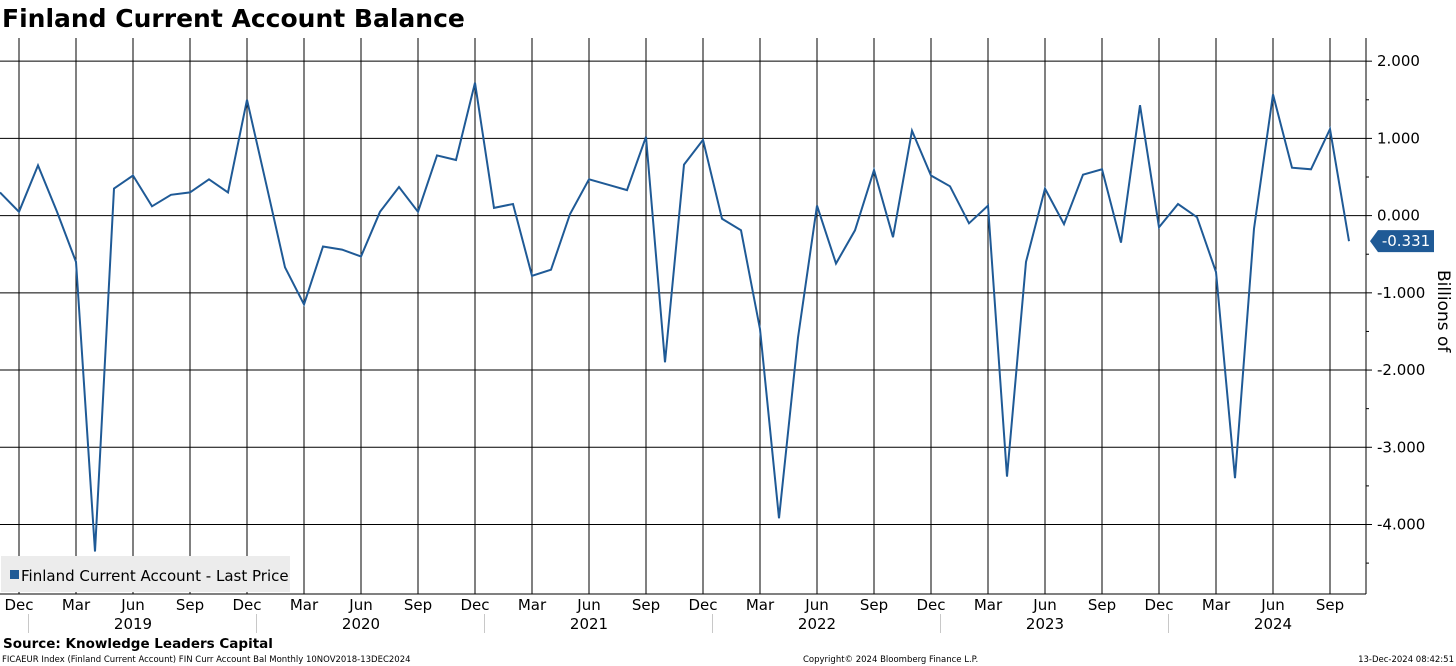 The image size is (1456, 666). What do you see at coordinates (133, 624) in the screenshot?
I see `x-year-label: 2019` at bounding box center [133, 624].